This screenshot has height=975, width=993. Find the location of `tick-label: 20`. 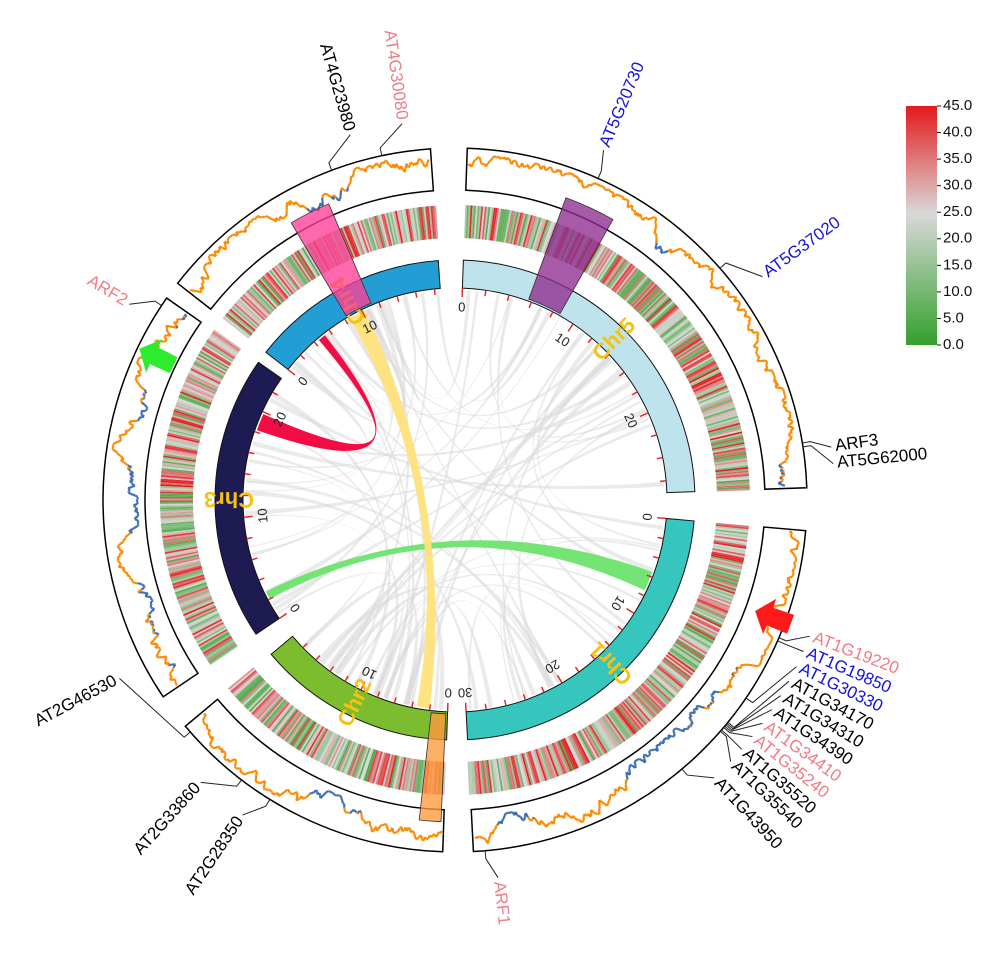

tick-label: 20 is located at coordinates (280, 419).